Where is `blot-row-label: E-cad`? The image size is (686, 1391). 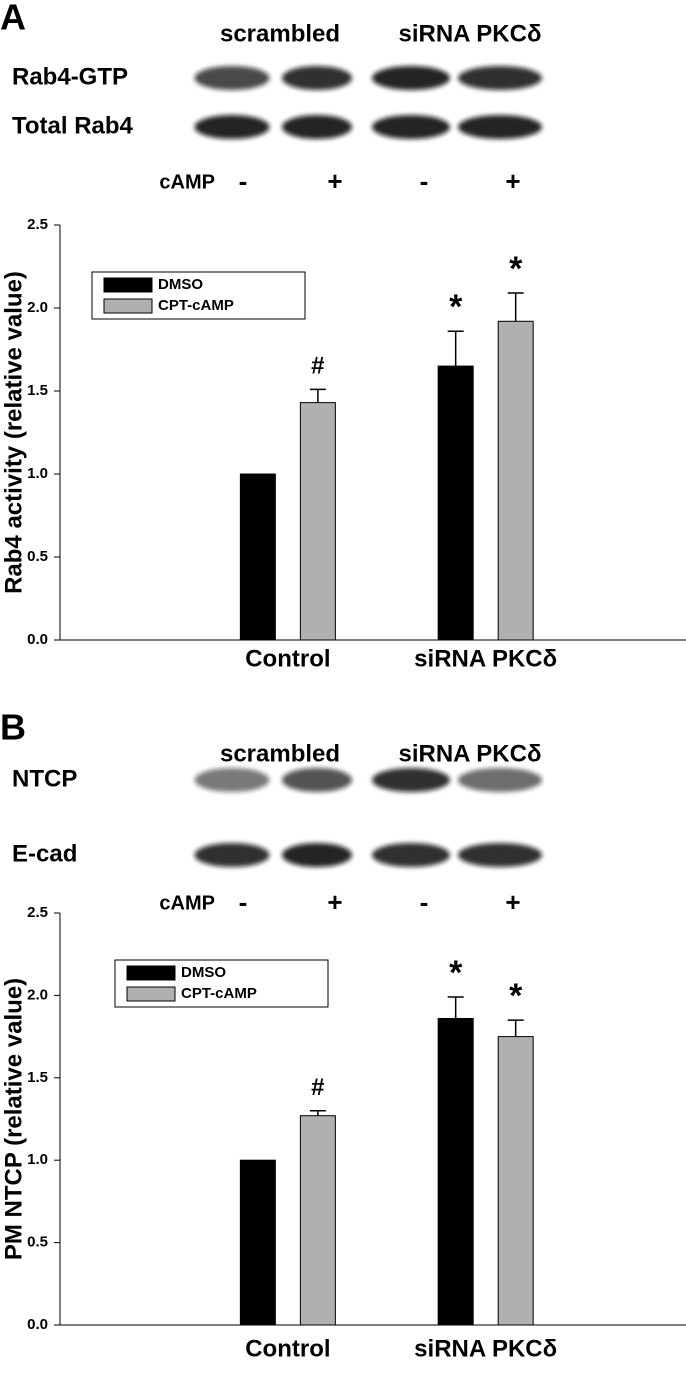 blot-row-label: E-cad is located at coordinates (44, 853).